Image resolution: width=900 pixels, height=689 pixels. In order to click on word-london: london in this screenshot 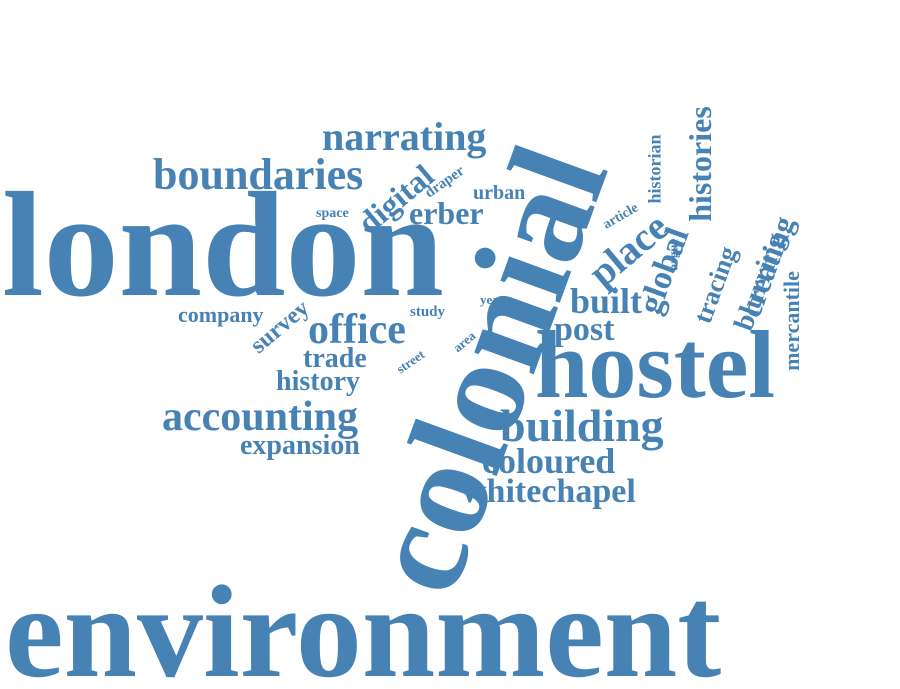, I will do `click(223, 245)`.